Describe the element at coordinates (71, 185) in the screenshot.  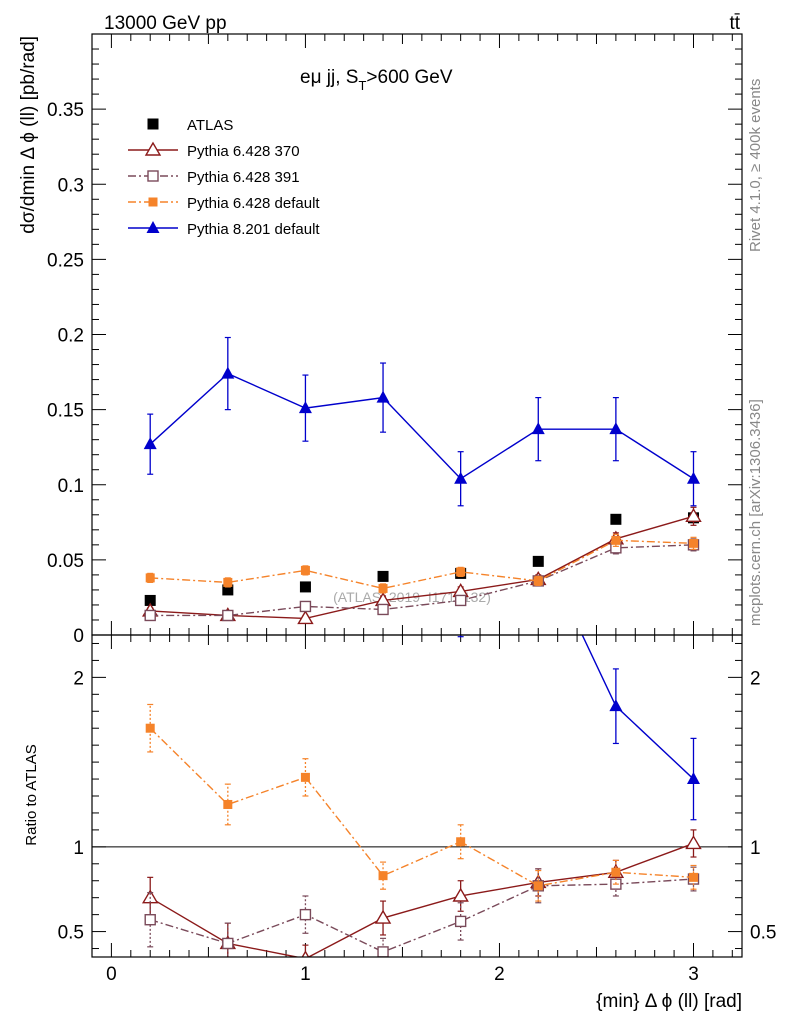
I see `main-ytick-label: 0.3` at that location.